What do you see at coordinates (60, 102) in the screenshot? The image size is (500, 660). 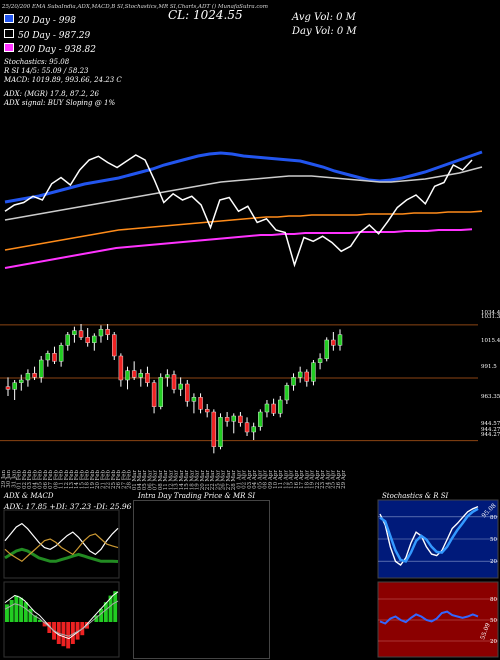 I see `adx-signal-label: ADX signal: BUY Sloping @ 1%` at bounding box center [60, 102].